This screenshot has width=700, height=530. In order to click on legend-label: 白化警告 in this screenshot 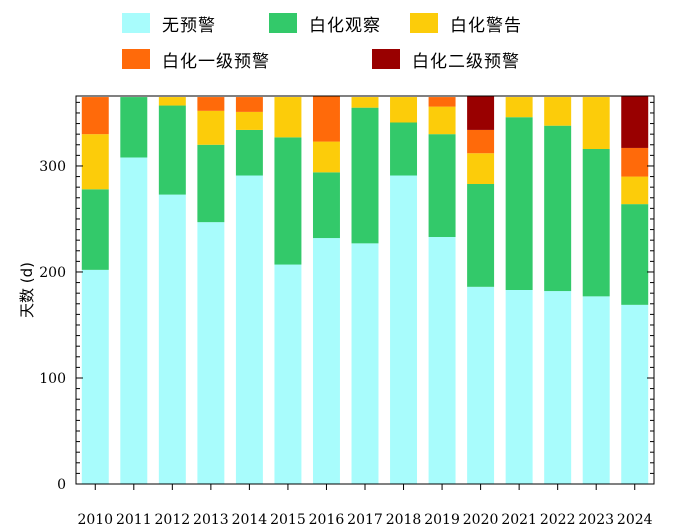, I will do `click(486, 25)`.